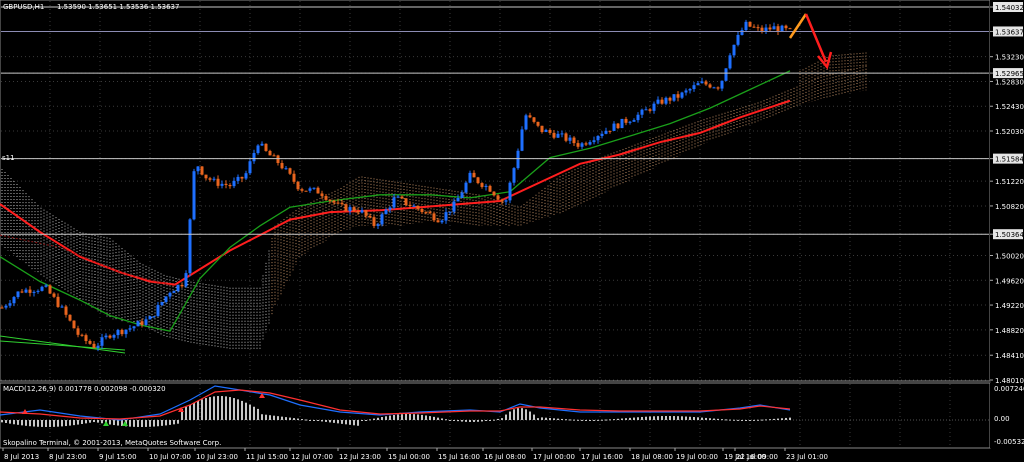 Image resolution: width=1024 pixels, height=462 pixels. I want to click on time-label: 19 Jul 00:00, so click(697, 457).